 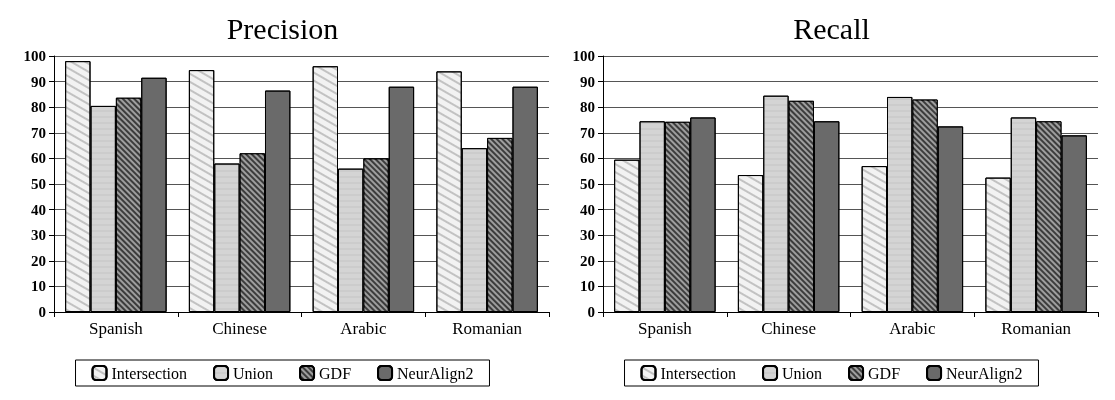 I want to click on chart-title: Precision, so click(x=282, y=28).